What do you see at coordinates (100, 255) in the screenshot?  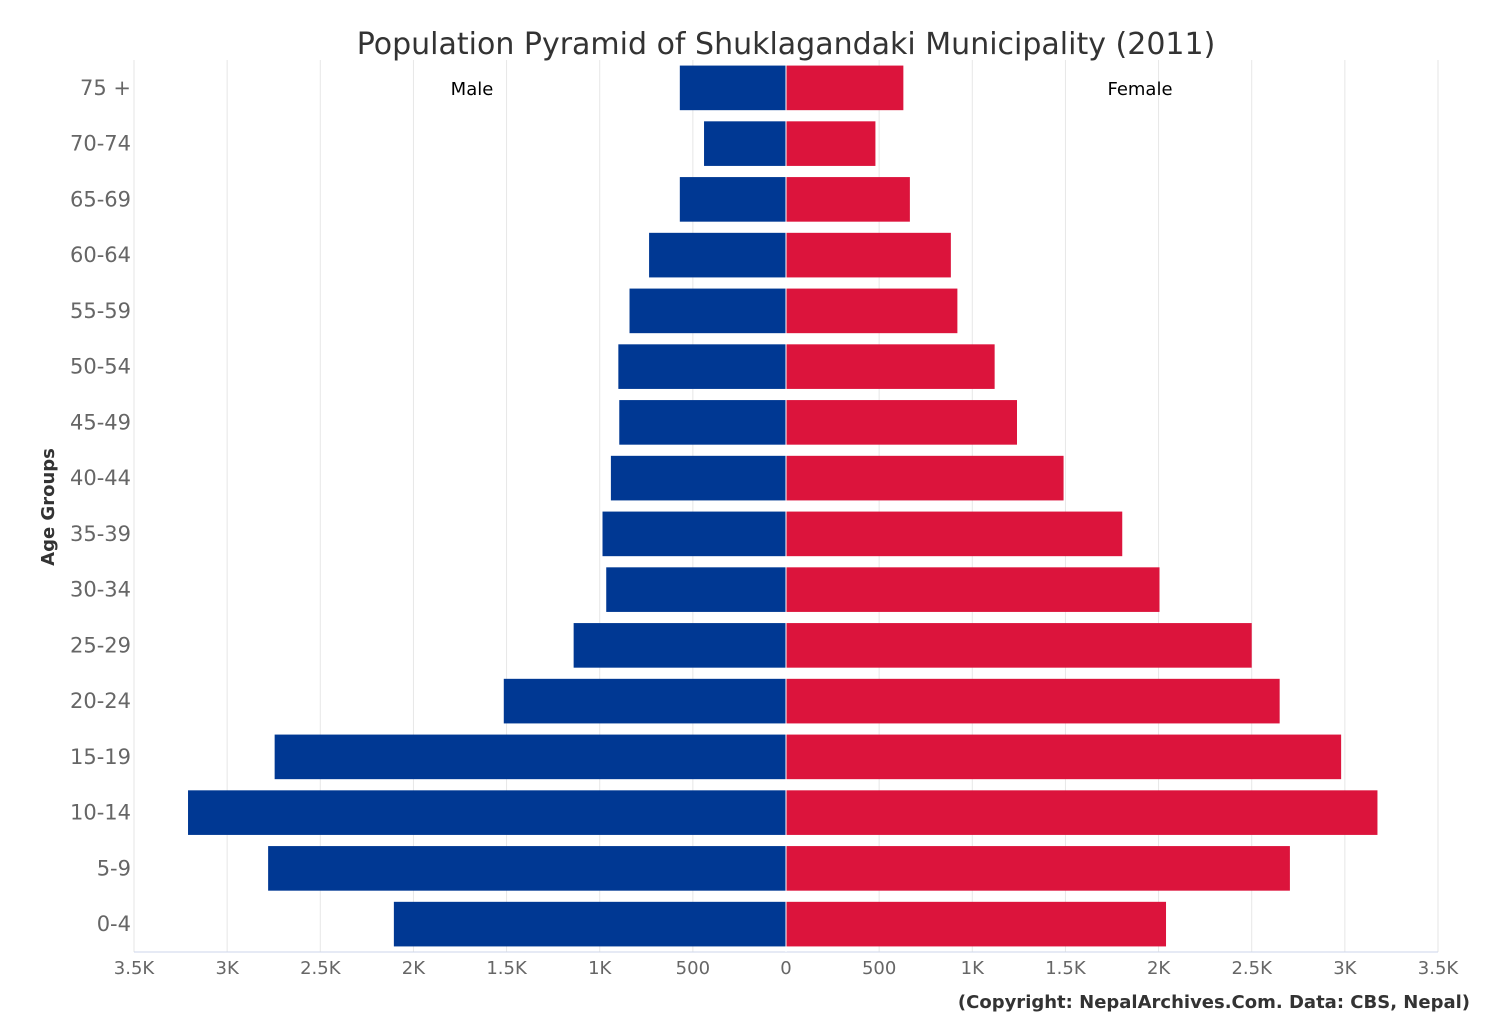 I see `category-label: 60-64` at bounding box center [100, 255].